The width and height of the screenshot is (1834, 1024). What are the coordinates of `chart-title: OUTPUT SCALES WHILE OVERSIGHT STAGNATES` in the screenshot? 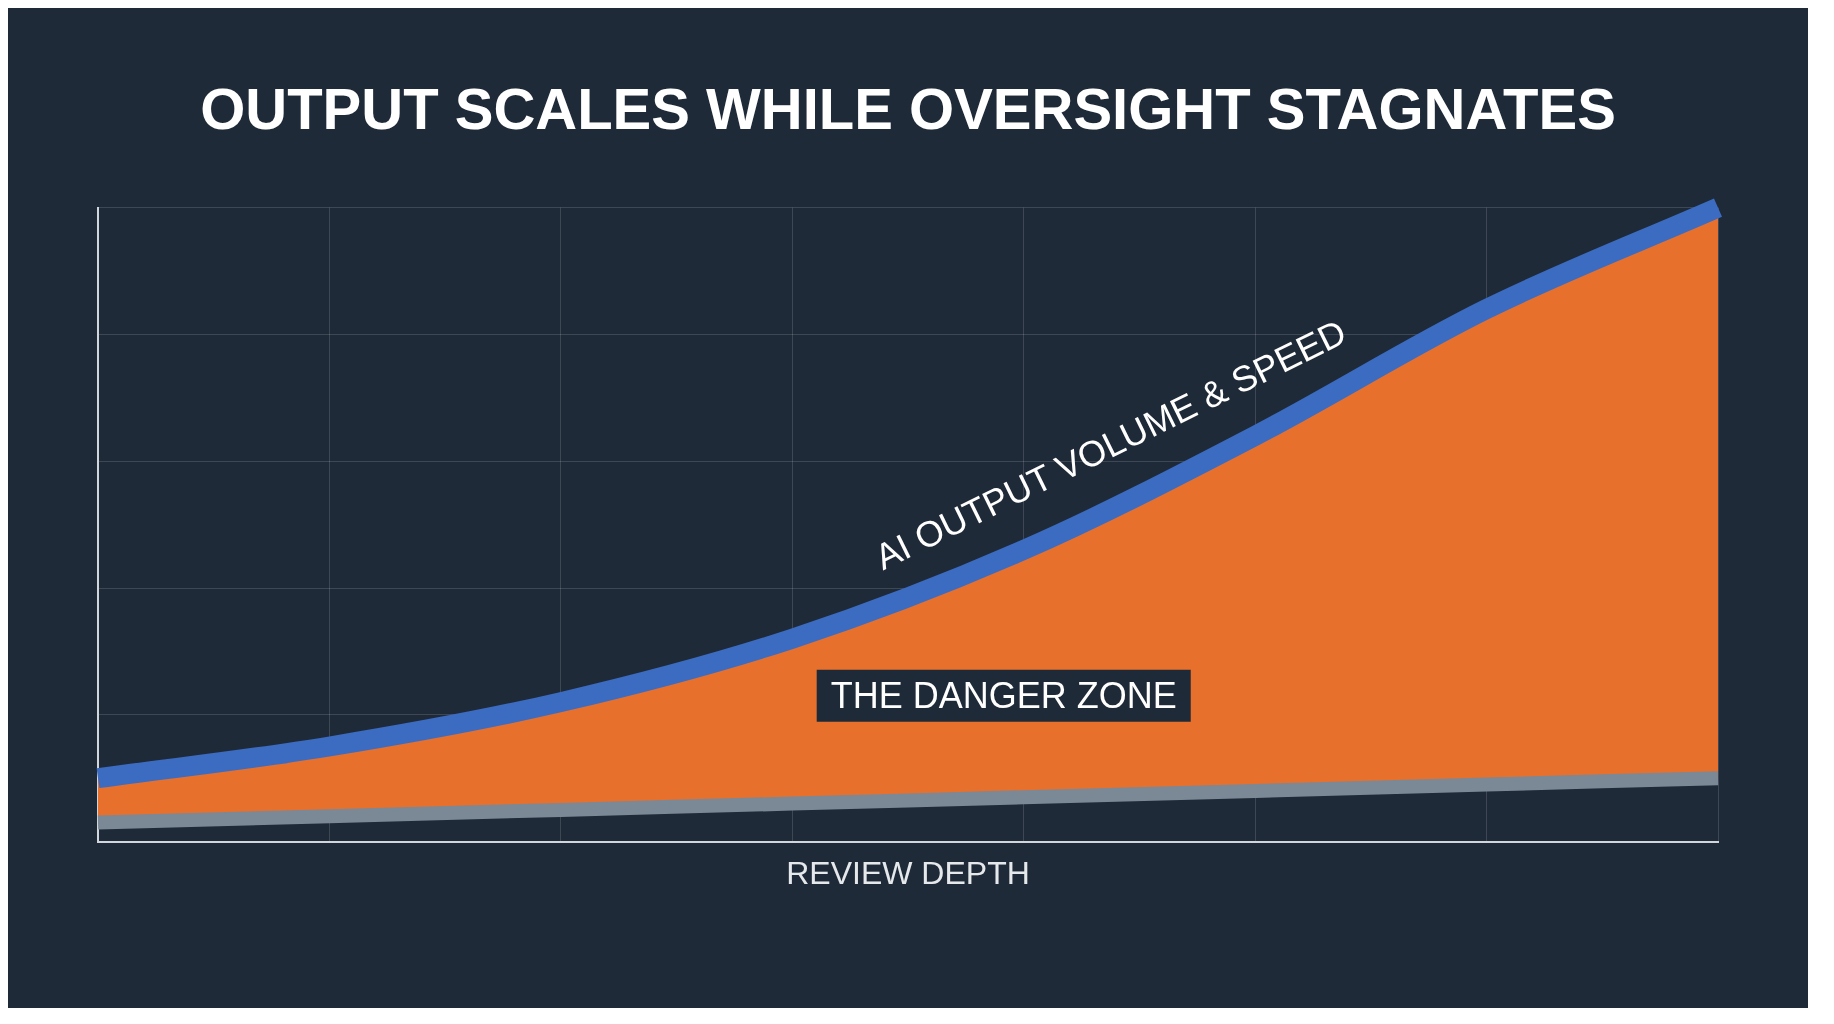 It's located at (908, 108).